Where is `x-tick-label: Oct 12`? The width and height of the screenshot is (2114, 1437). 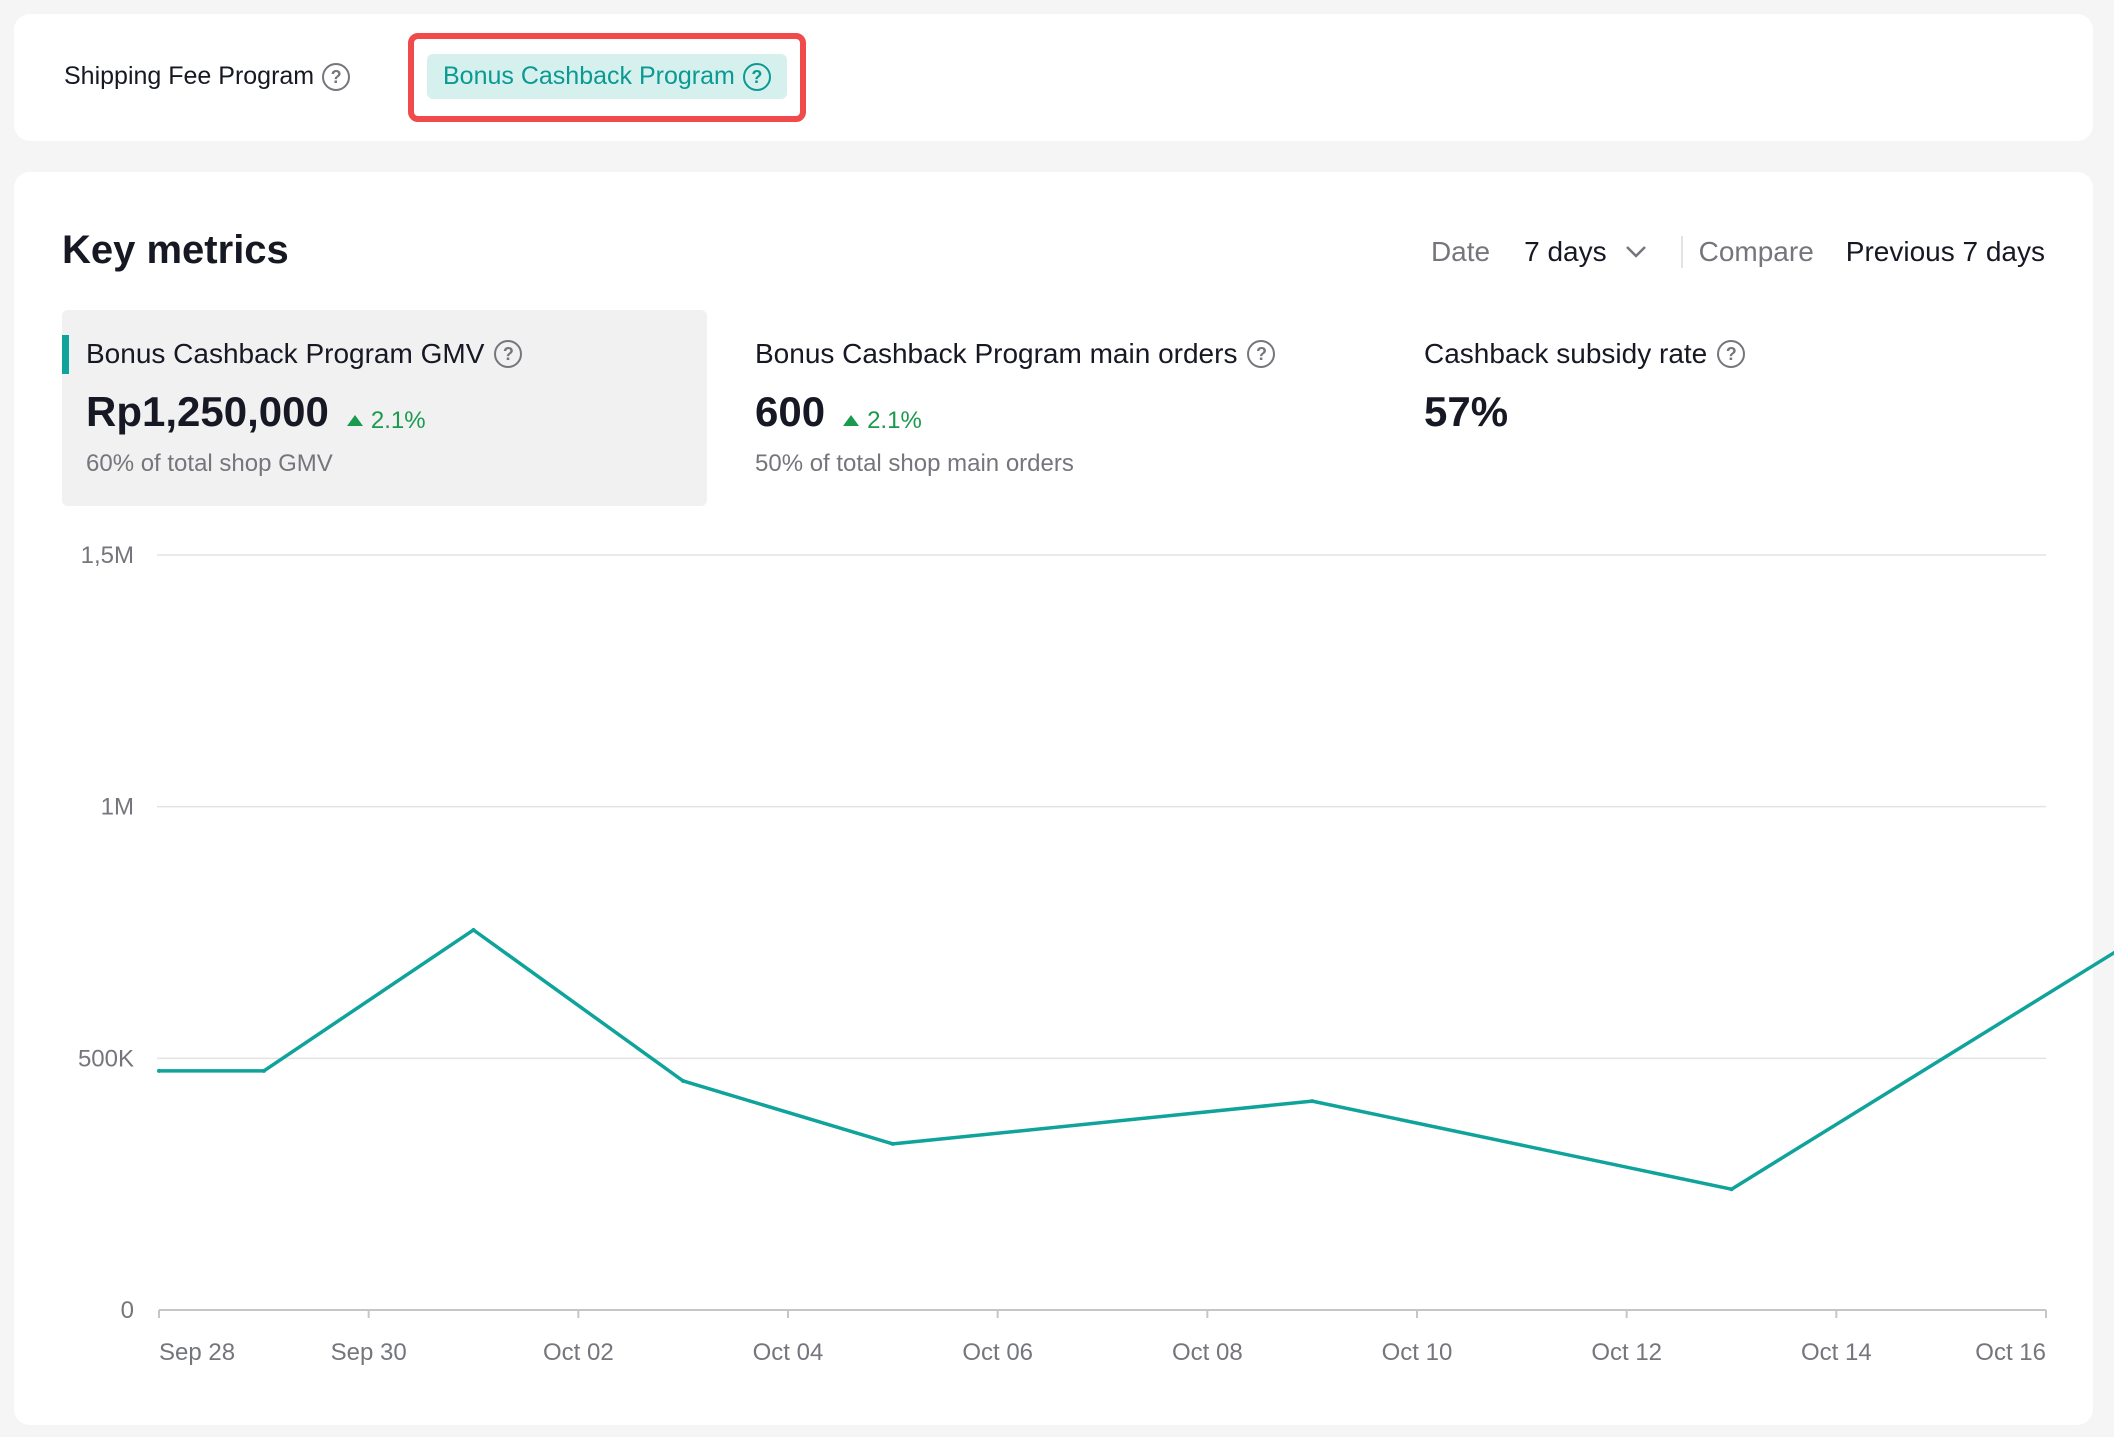
x-tick-label: Oct 12 is located at coordinates (1626, 1352).